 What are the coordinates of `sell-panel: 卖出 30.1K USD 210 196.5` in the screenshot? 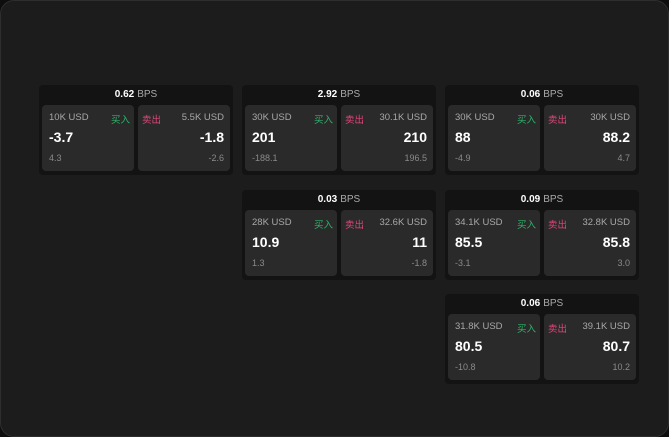 It's located at (387, 138).